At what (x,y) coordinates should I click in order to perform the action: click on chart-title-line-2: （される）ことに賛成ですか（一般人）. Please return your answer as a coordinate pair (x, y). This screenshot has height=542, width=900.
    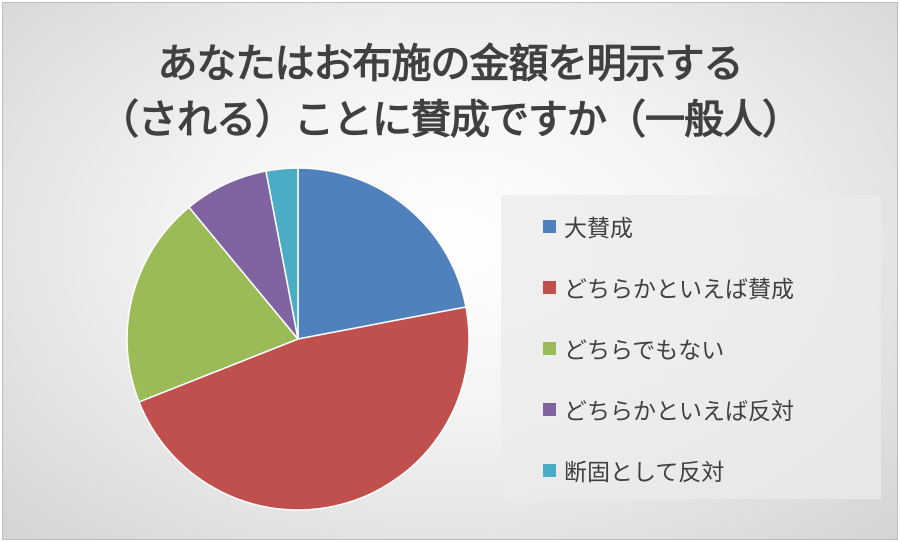
    Looking at the image, I should click on (450, 120).